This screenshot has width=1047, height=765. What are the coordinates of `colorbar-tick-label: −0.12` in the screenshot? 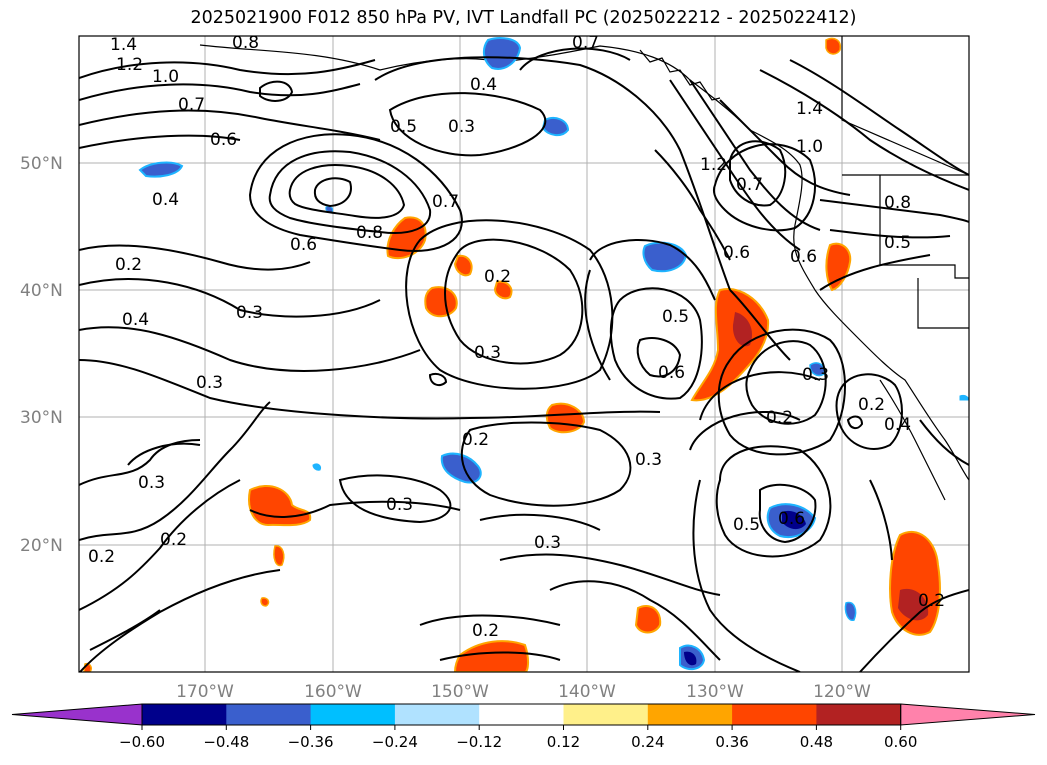 It's located at (479, 742).